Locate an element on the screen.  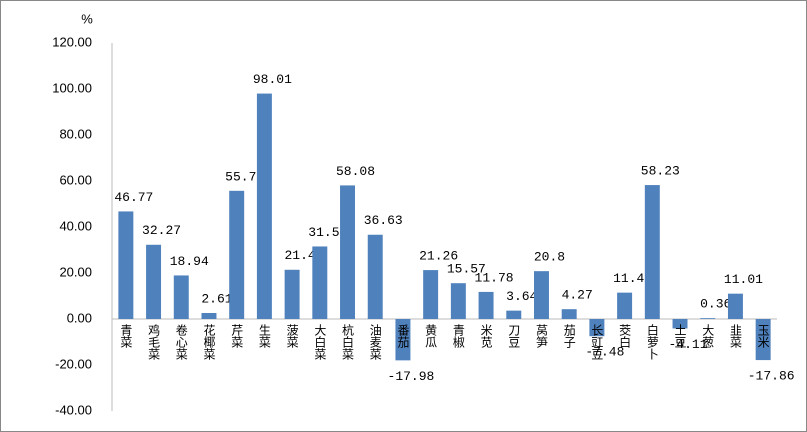
value-label: 98.01 is located at coordinates (272, 79).